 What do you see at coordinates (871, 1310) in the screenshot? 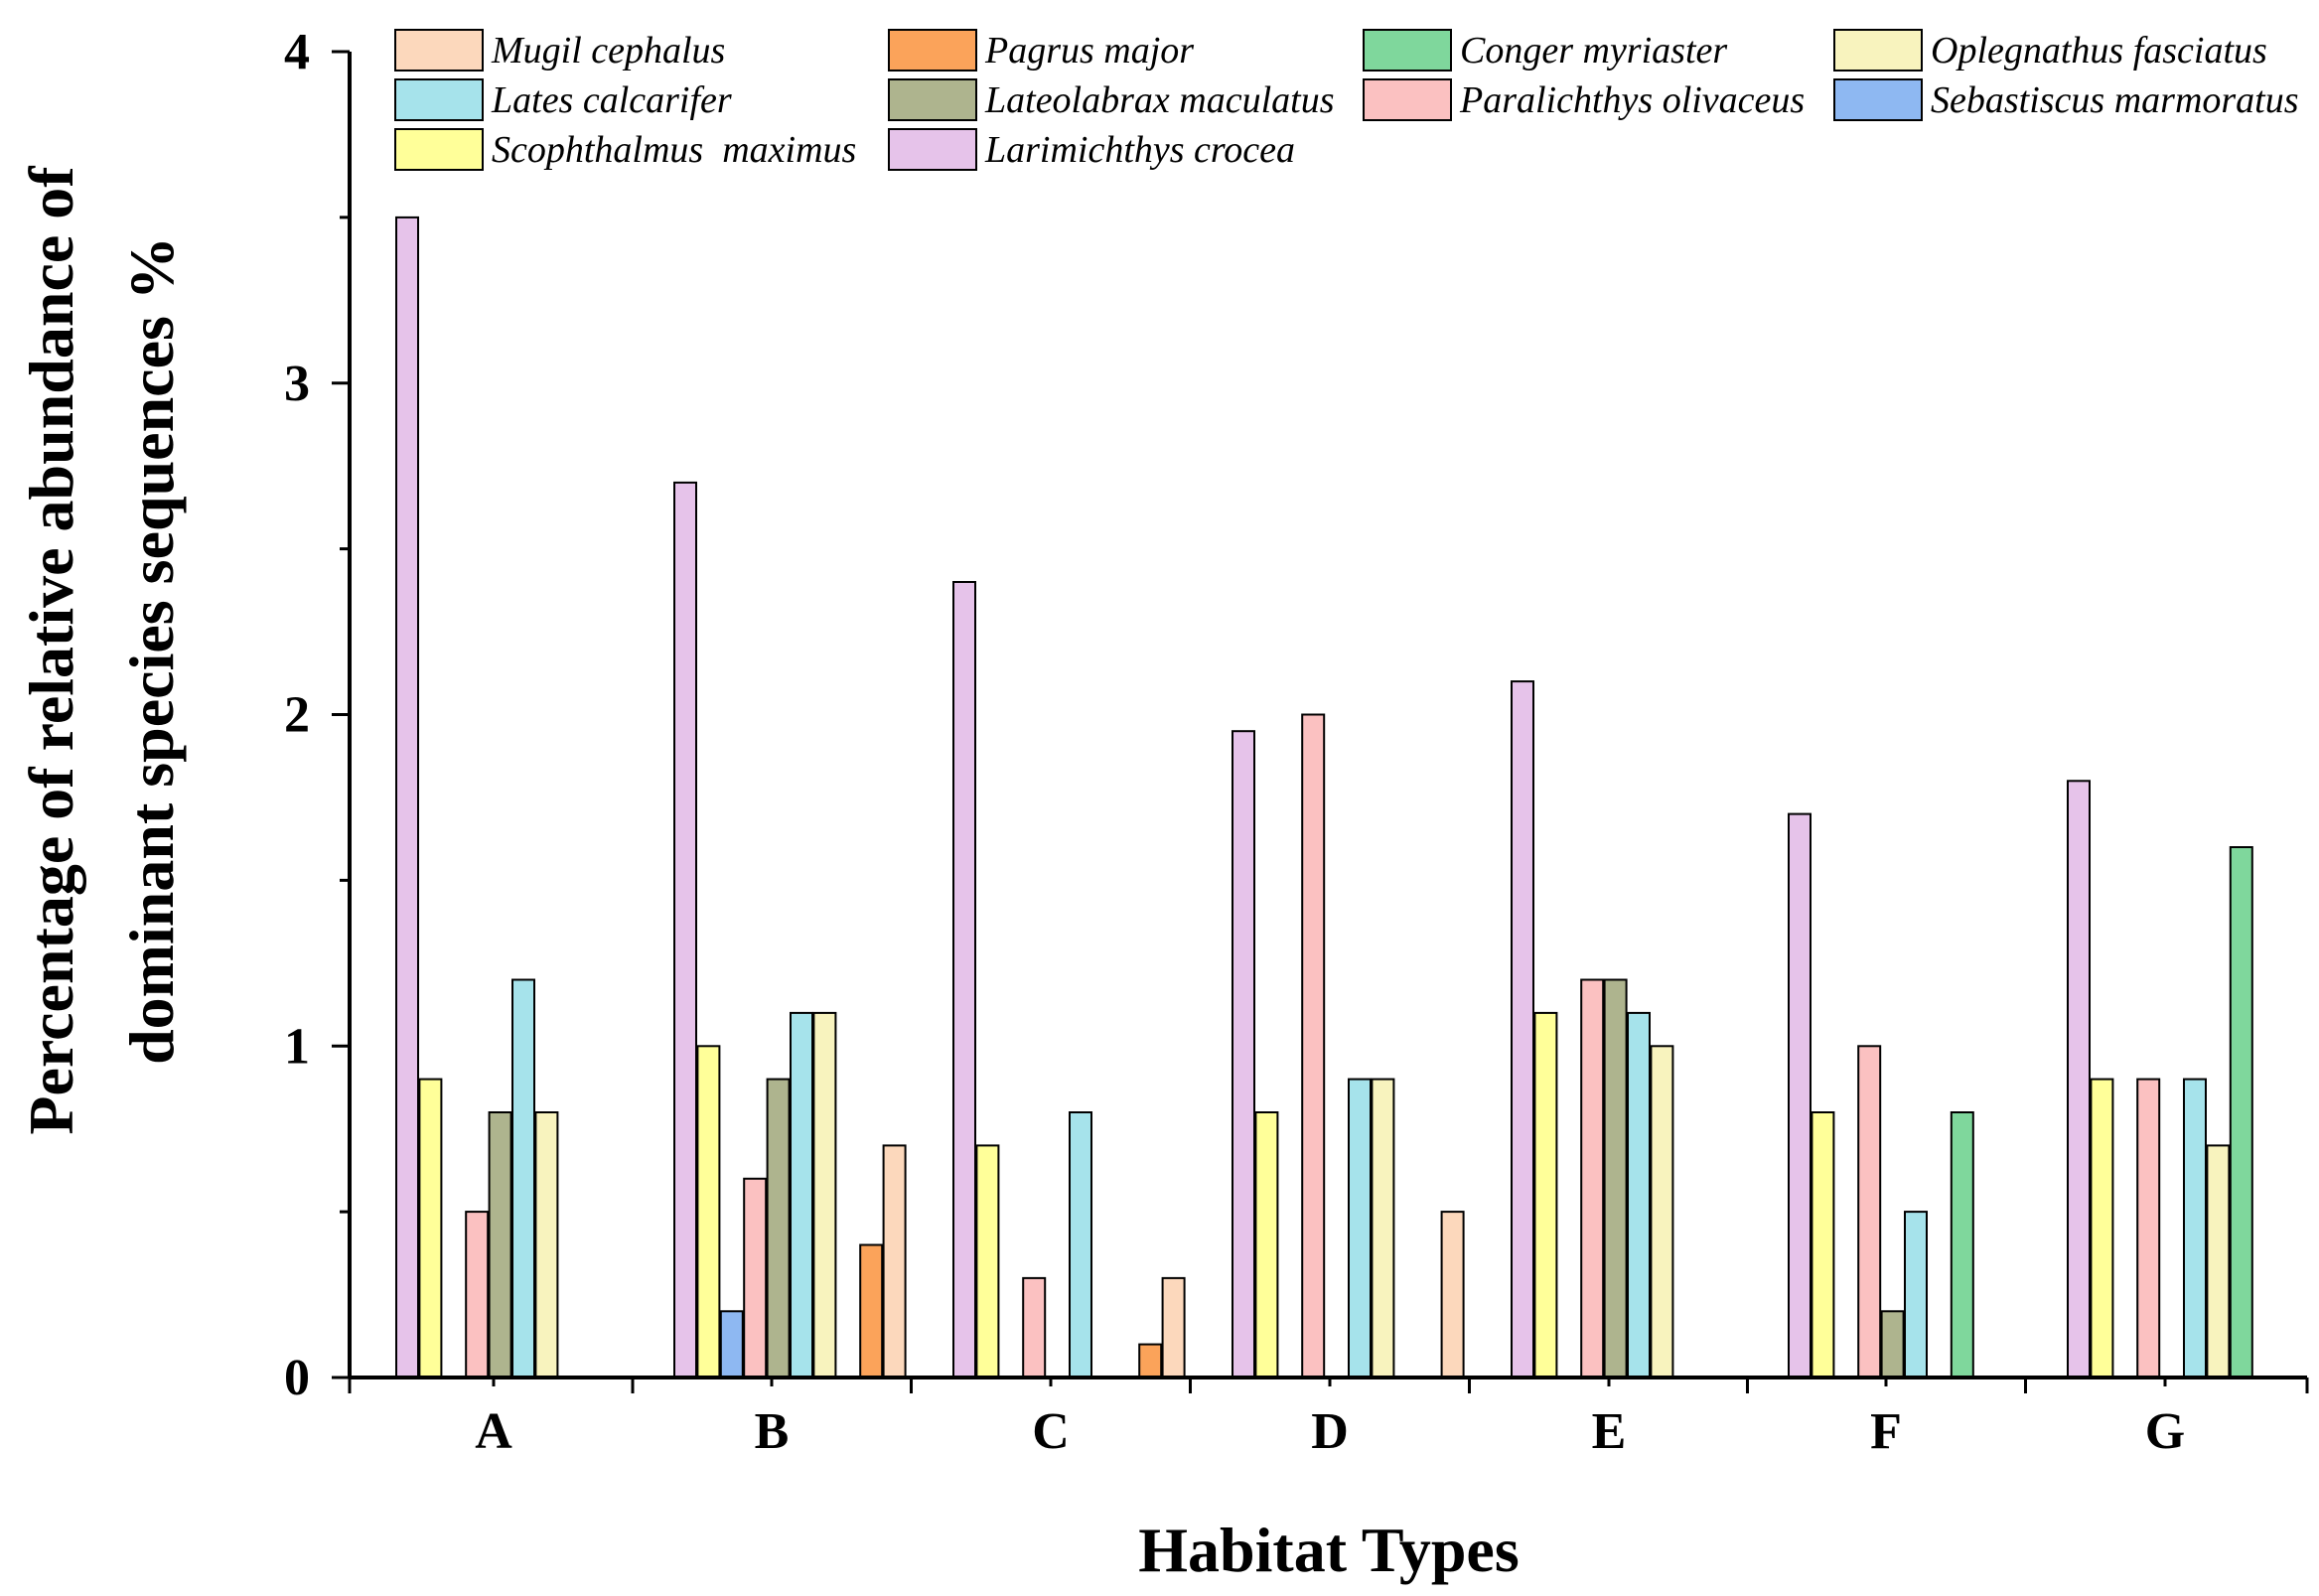
I see `bar-B-pagrus-major` at bounding box center [871, 1310].